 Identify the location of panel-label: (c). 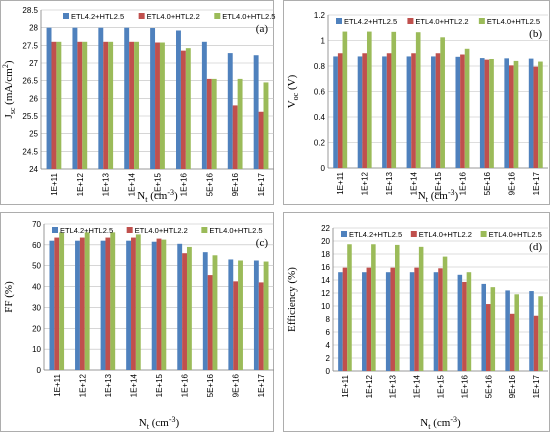
(262, 243).